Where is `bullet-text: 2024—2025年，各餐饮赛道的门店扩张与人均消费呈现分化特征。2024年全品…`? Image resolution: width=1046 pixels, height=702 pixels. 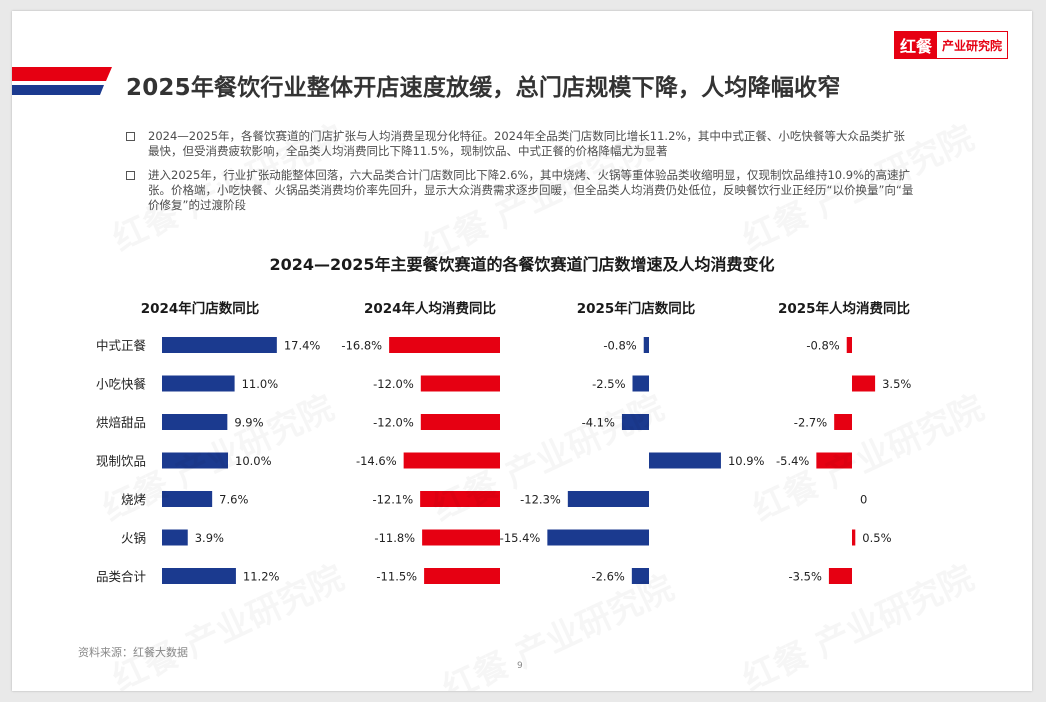
bullet-text: 2024—2025年，各餐饮赛道的门店扩张与人均消费呈现分化特征。2024年全品… is located at coordinates (526, 143).